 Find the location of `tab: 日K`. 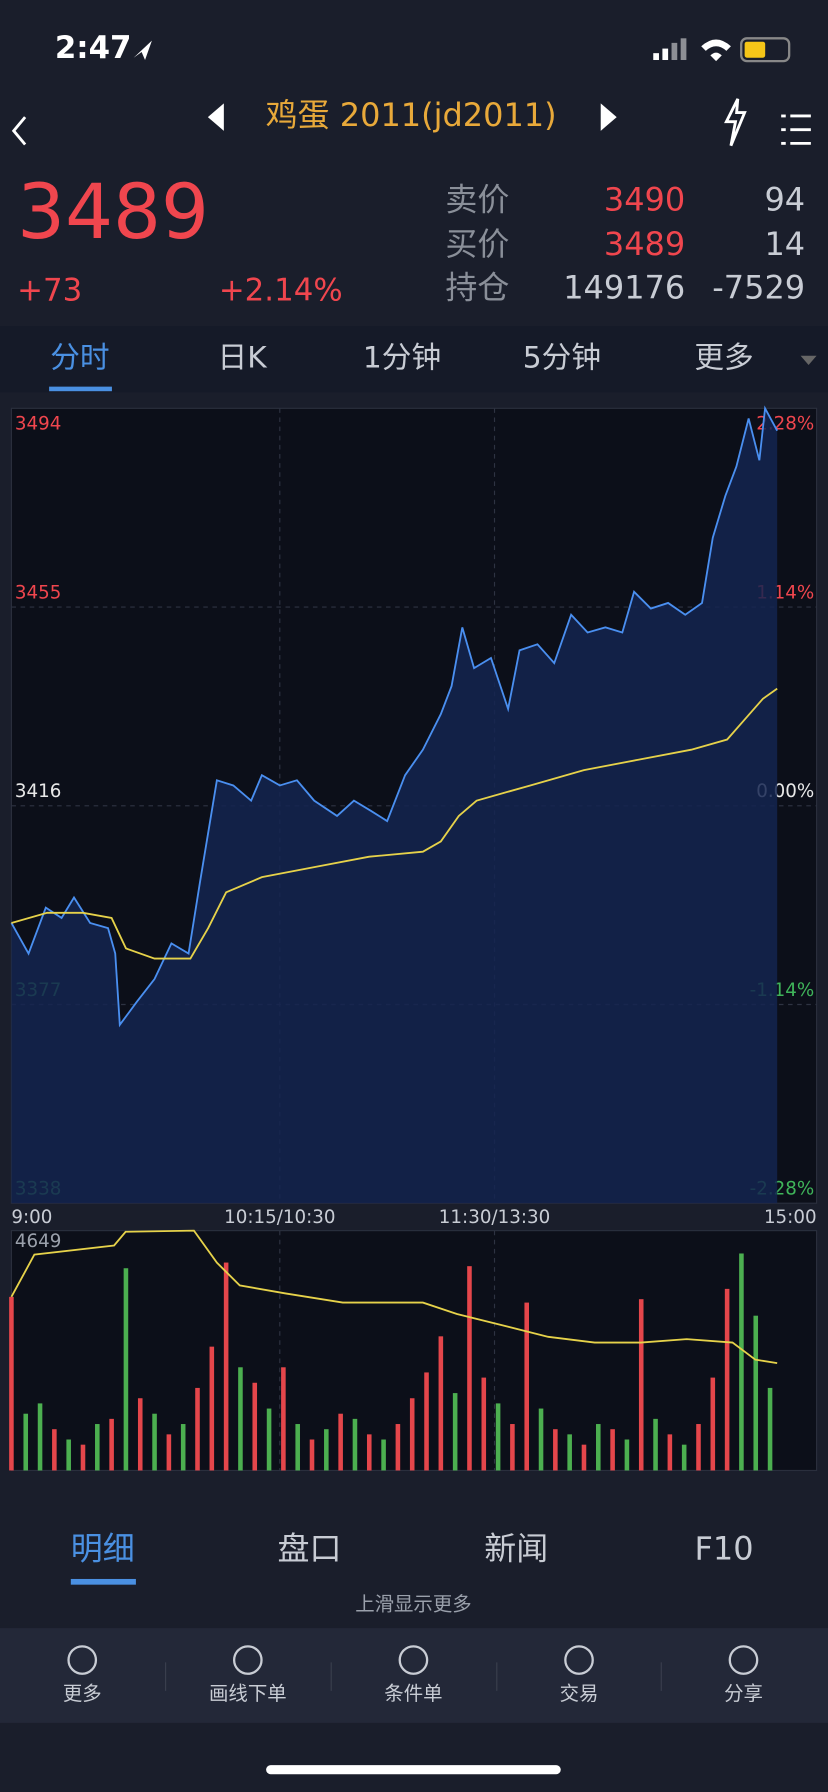

tab: 日K is located at coordinates (243, 358).